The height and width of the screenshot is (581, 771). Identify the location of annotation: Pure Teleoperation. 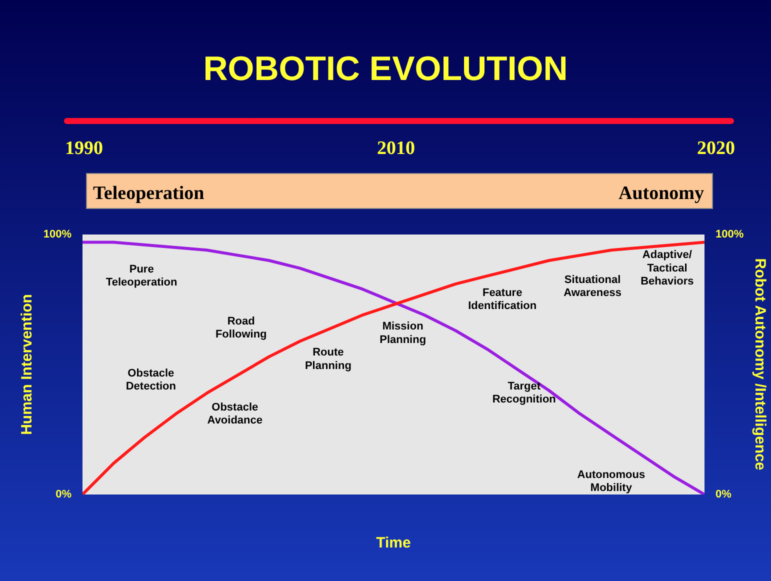
(142, 276).